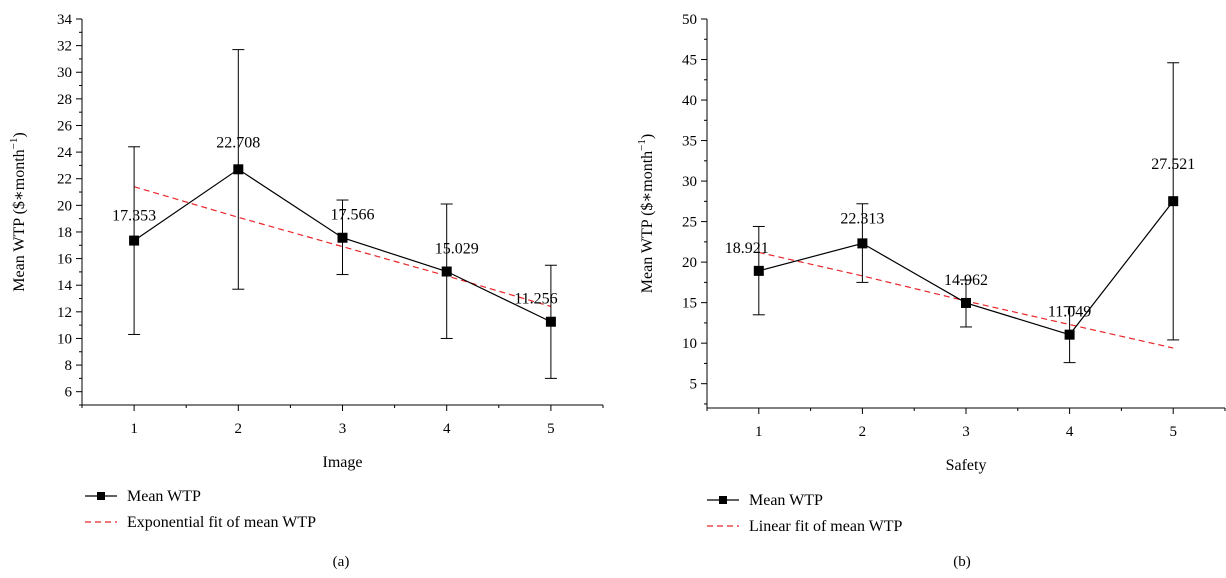  Describe the element at coordinates (65, 260) in the screenshot. I see `y-tick-label: 16` at that location.